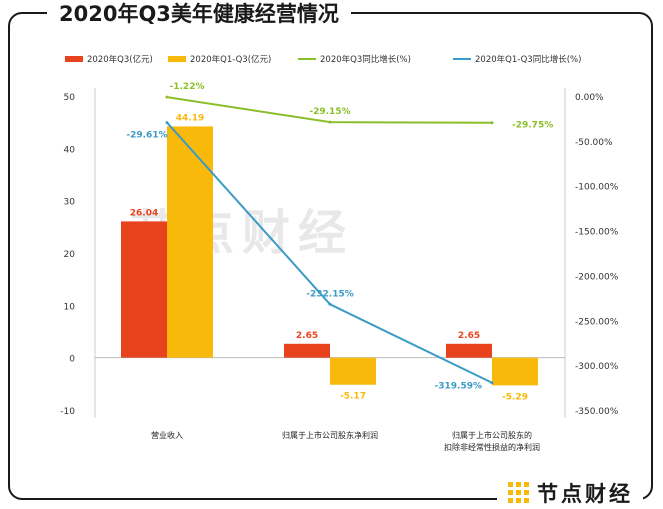 This screenshot has width=663, height=509. What do you see at coordinates (597, 322) in the screenshot?
I see `right-tick-label: -250.00%` at bounding box center [597, 322].